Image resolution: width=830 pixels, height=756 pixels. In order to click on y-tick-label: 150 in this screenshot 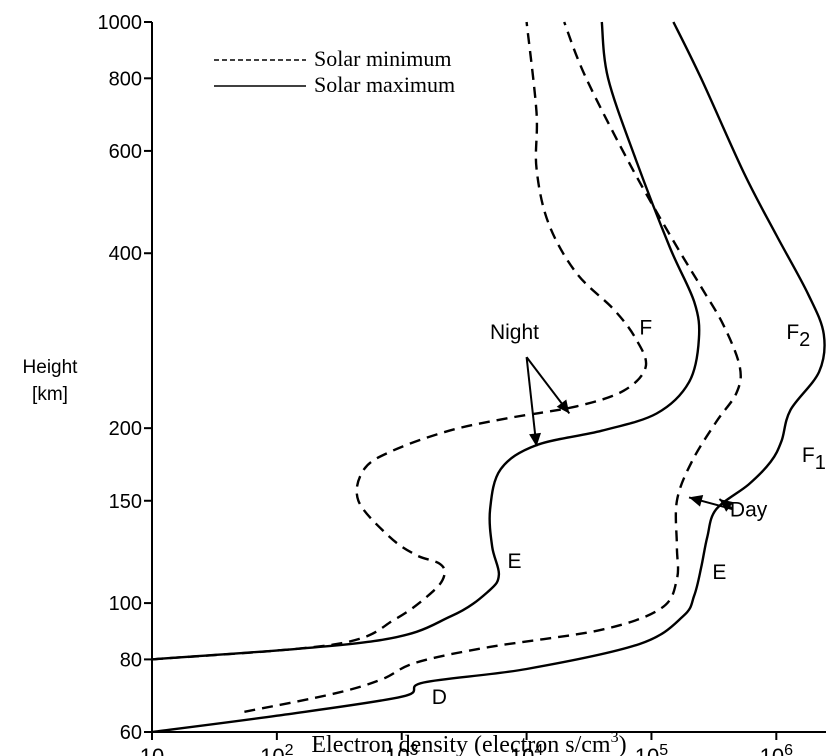, I will do `click(125, 502)`.